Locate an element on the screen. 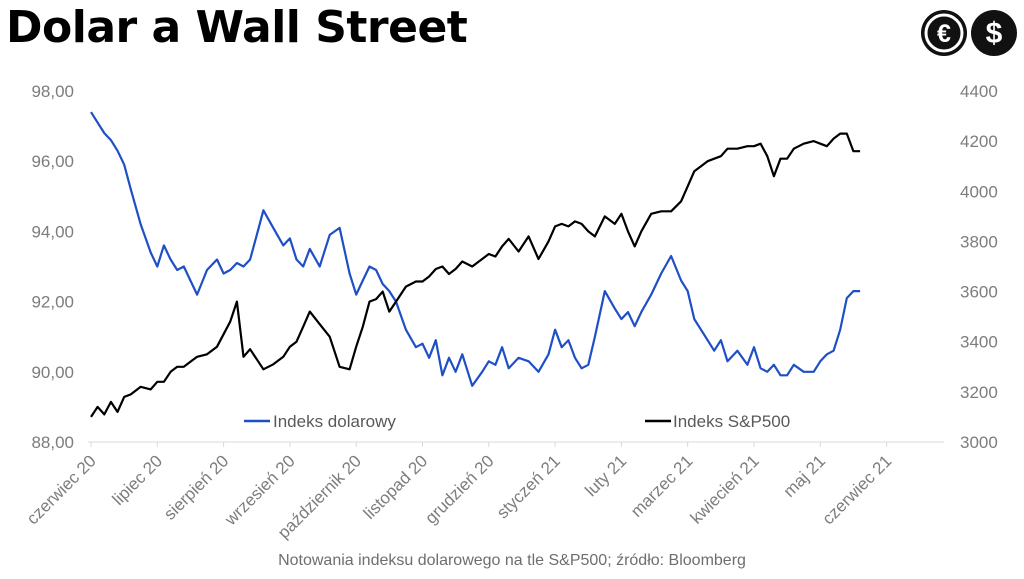 The width and height of the screenshot is (1024, 579). y-left-tick-label: 90,00 is located at coordinates (52, 372).